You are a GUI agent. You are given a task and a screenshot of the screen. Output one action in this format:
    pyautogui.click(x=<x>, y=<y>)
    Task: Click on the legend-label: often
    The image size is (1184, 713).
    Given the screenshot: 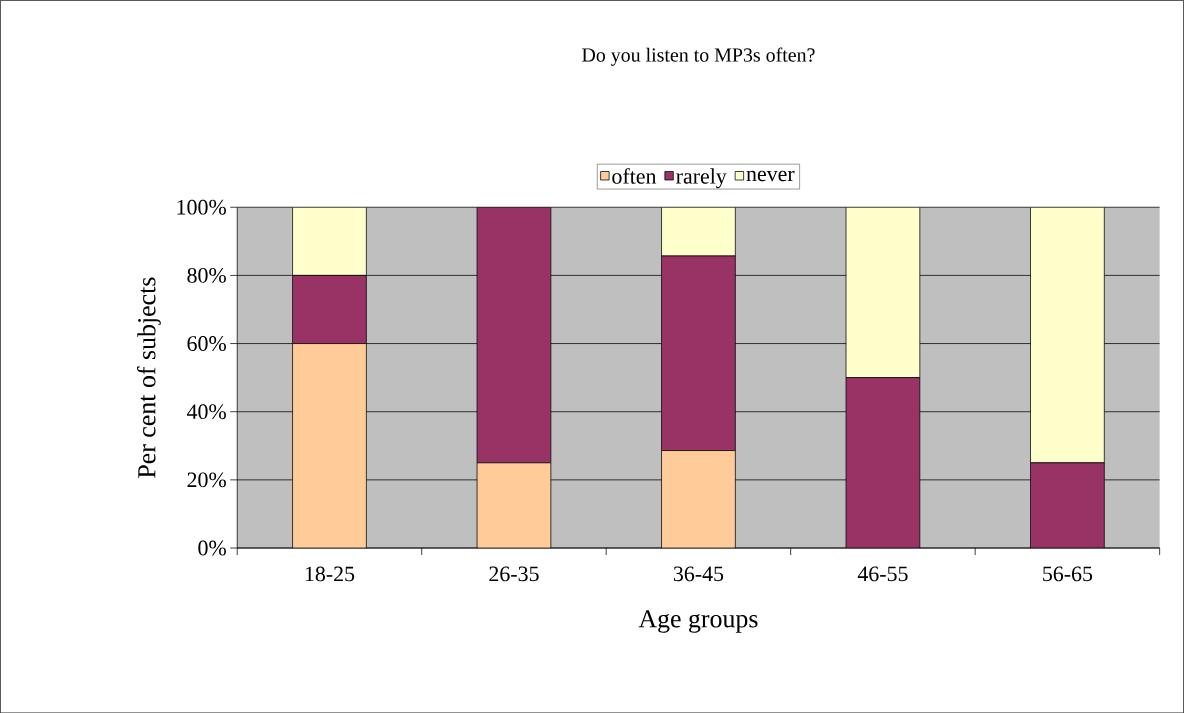 What is the action you would take?
    pyautogui.click(x=634, y=176)
    